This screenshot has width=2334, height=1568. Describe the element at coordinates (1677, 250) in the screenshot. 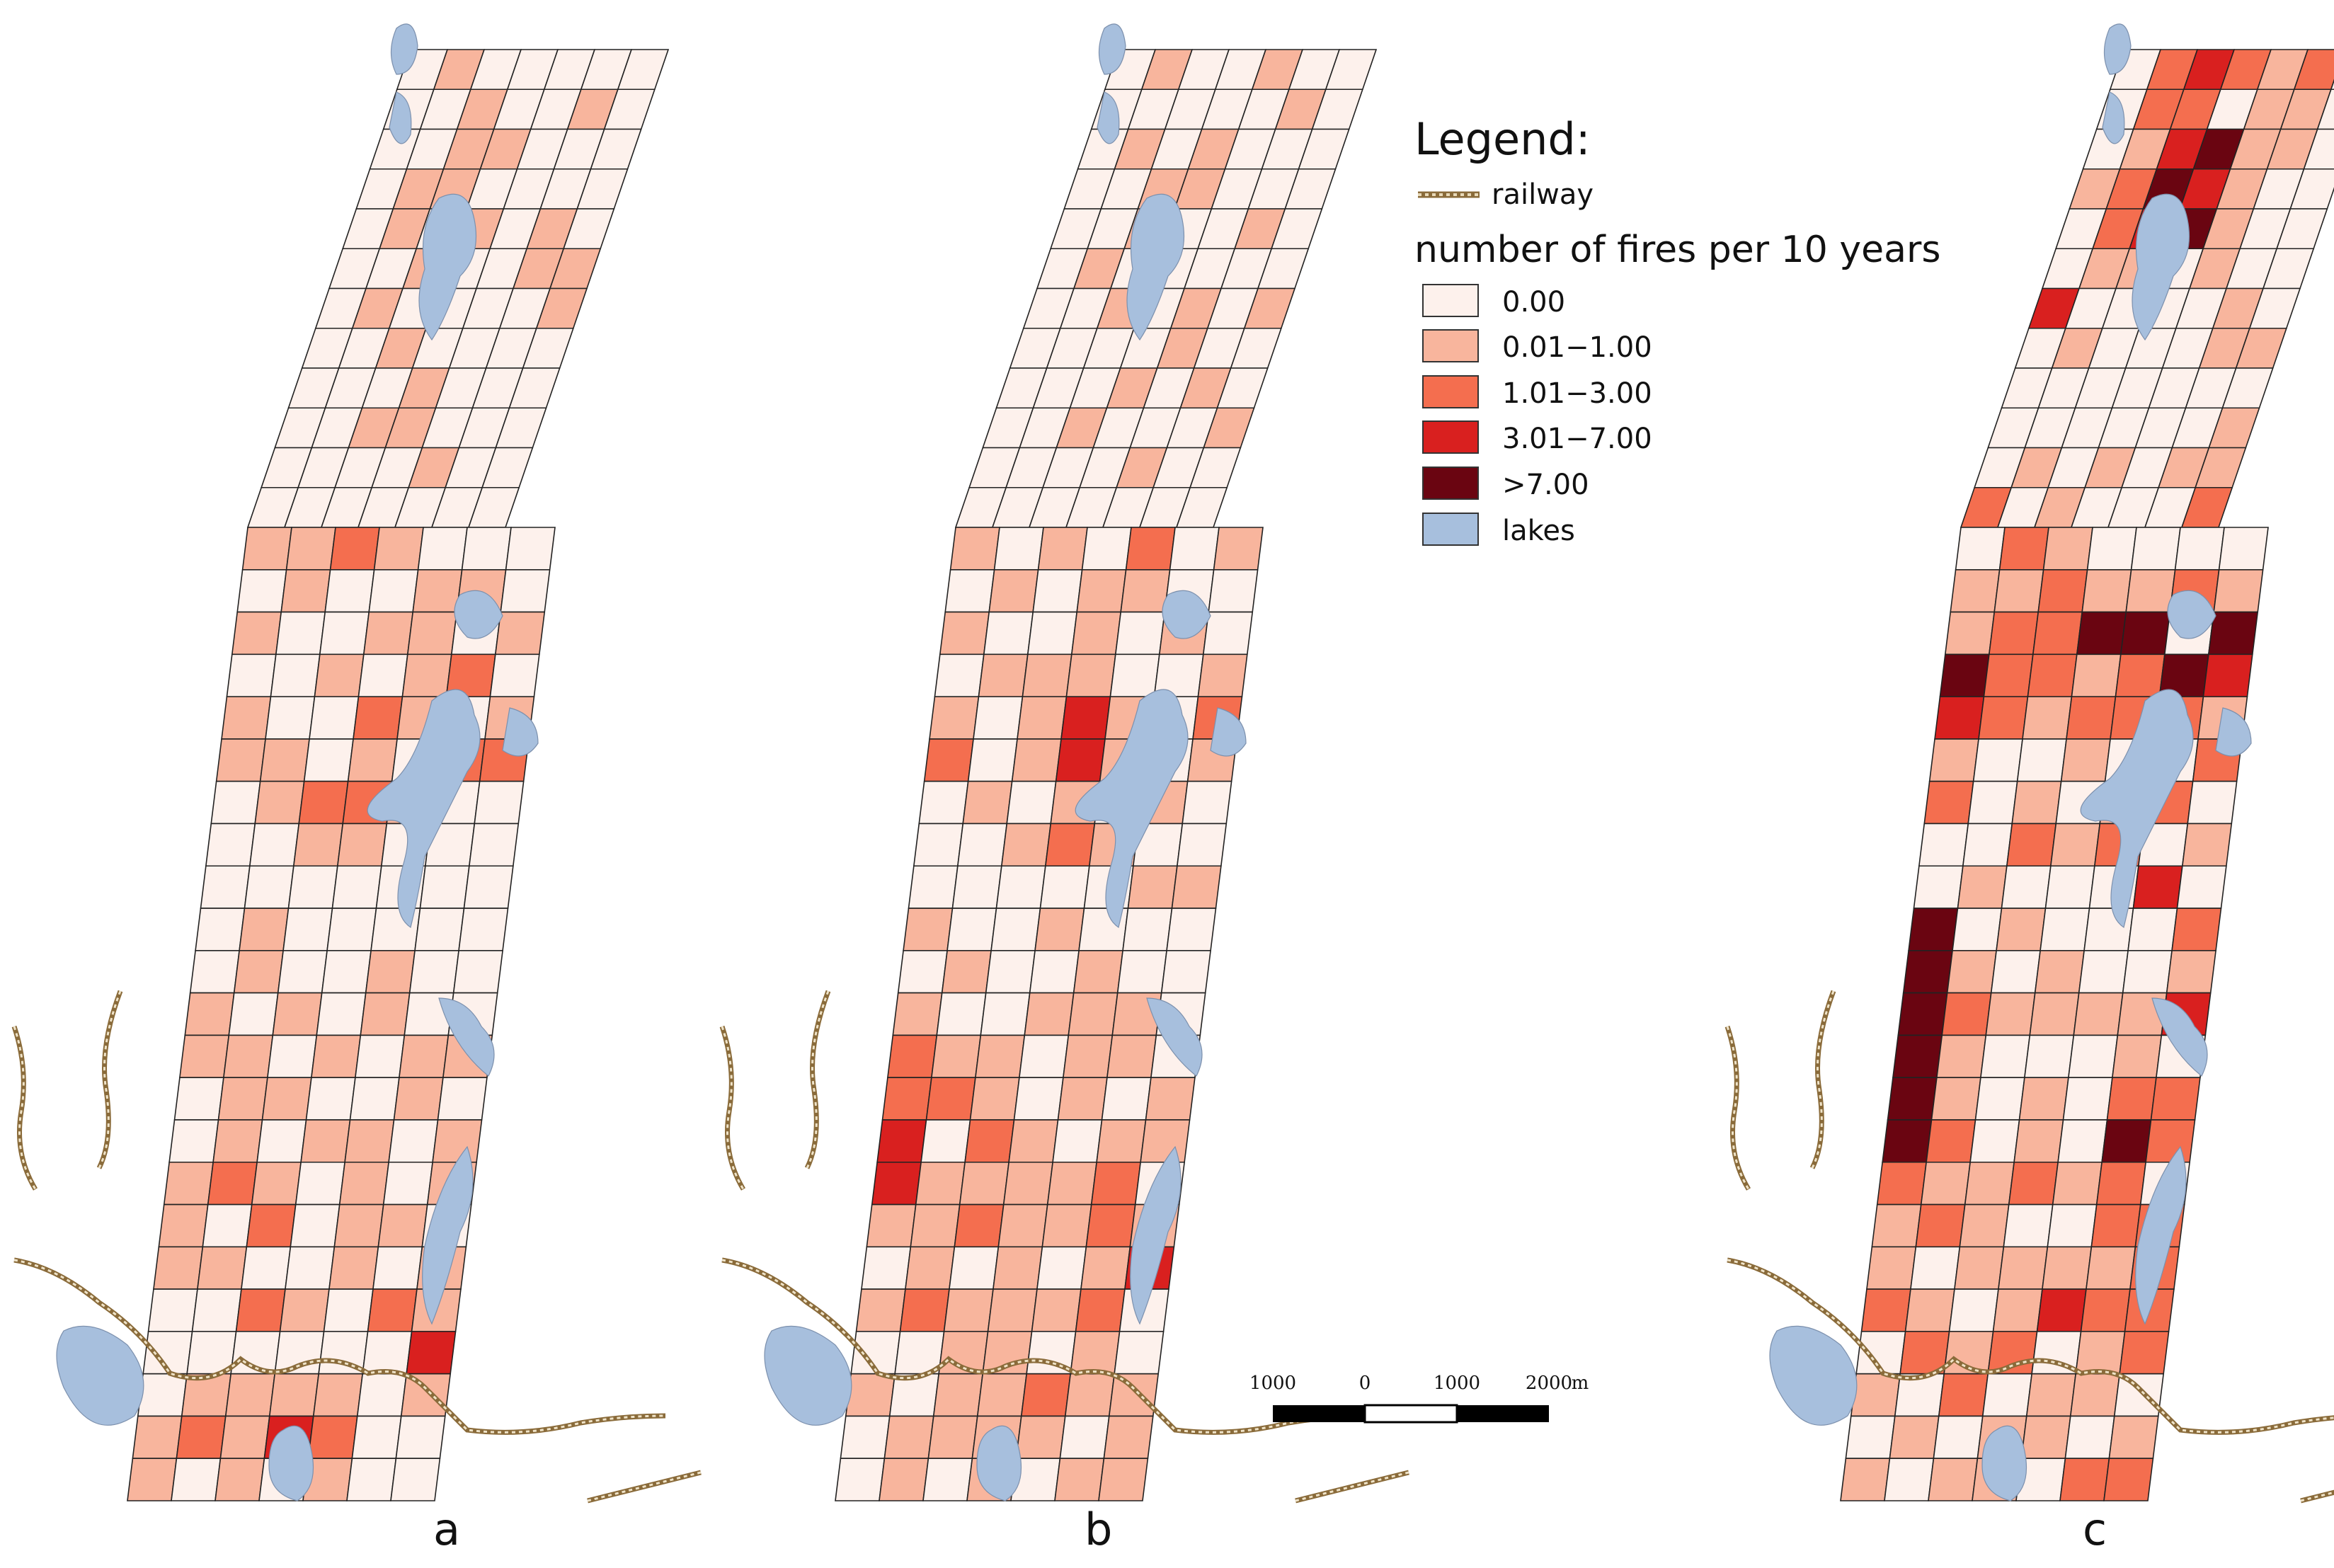

I see `legend-subtitle: number of fires per 10 years` at that location.